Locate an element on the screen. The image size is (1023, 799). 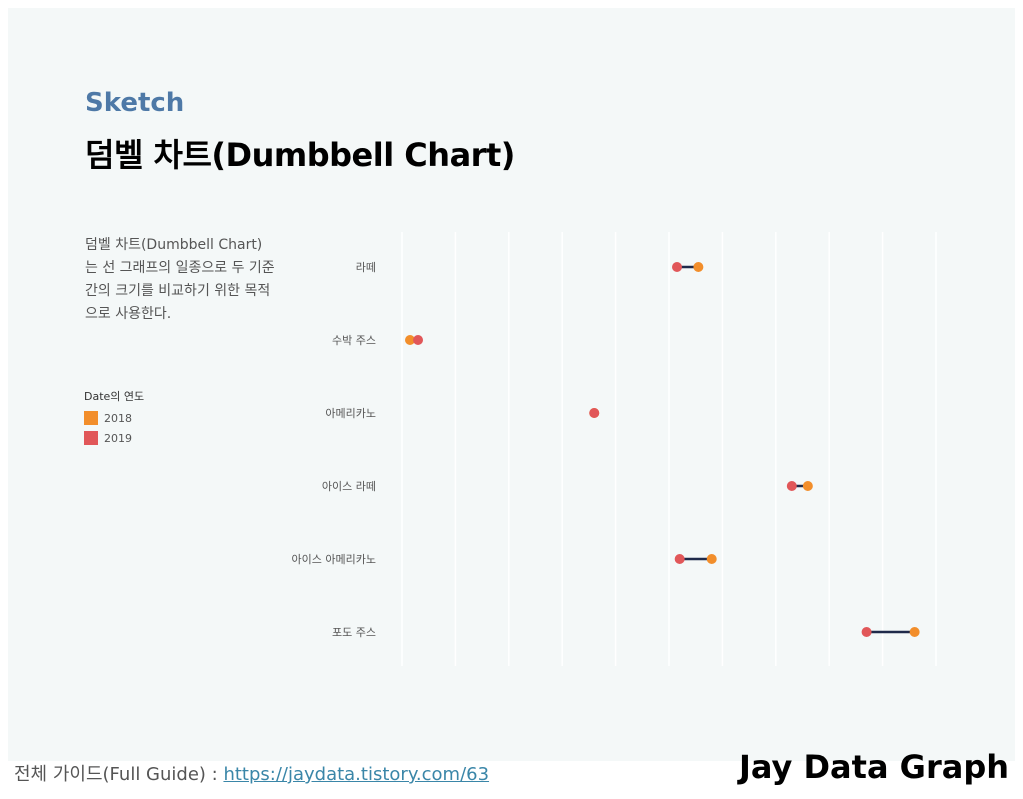
category-label: 아이스 라떼 is located at coordinates (349, 486).